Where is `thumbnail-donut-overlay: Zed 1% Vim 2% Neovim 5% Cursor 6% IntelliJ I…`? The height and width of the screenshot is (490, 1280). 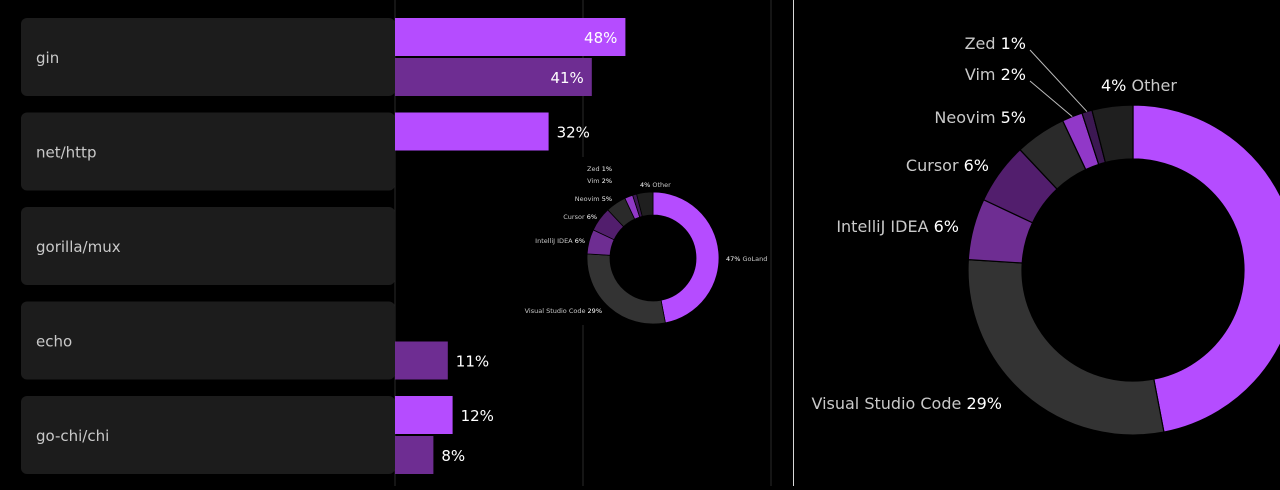
thumbnail-donut-overlay: Zed 1% Vim 2% Neovim 5% Cursor 6% IntelliJ I… is located at coordinates (640, 241).